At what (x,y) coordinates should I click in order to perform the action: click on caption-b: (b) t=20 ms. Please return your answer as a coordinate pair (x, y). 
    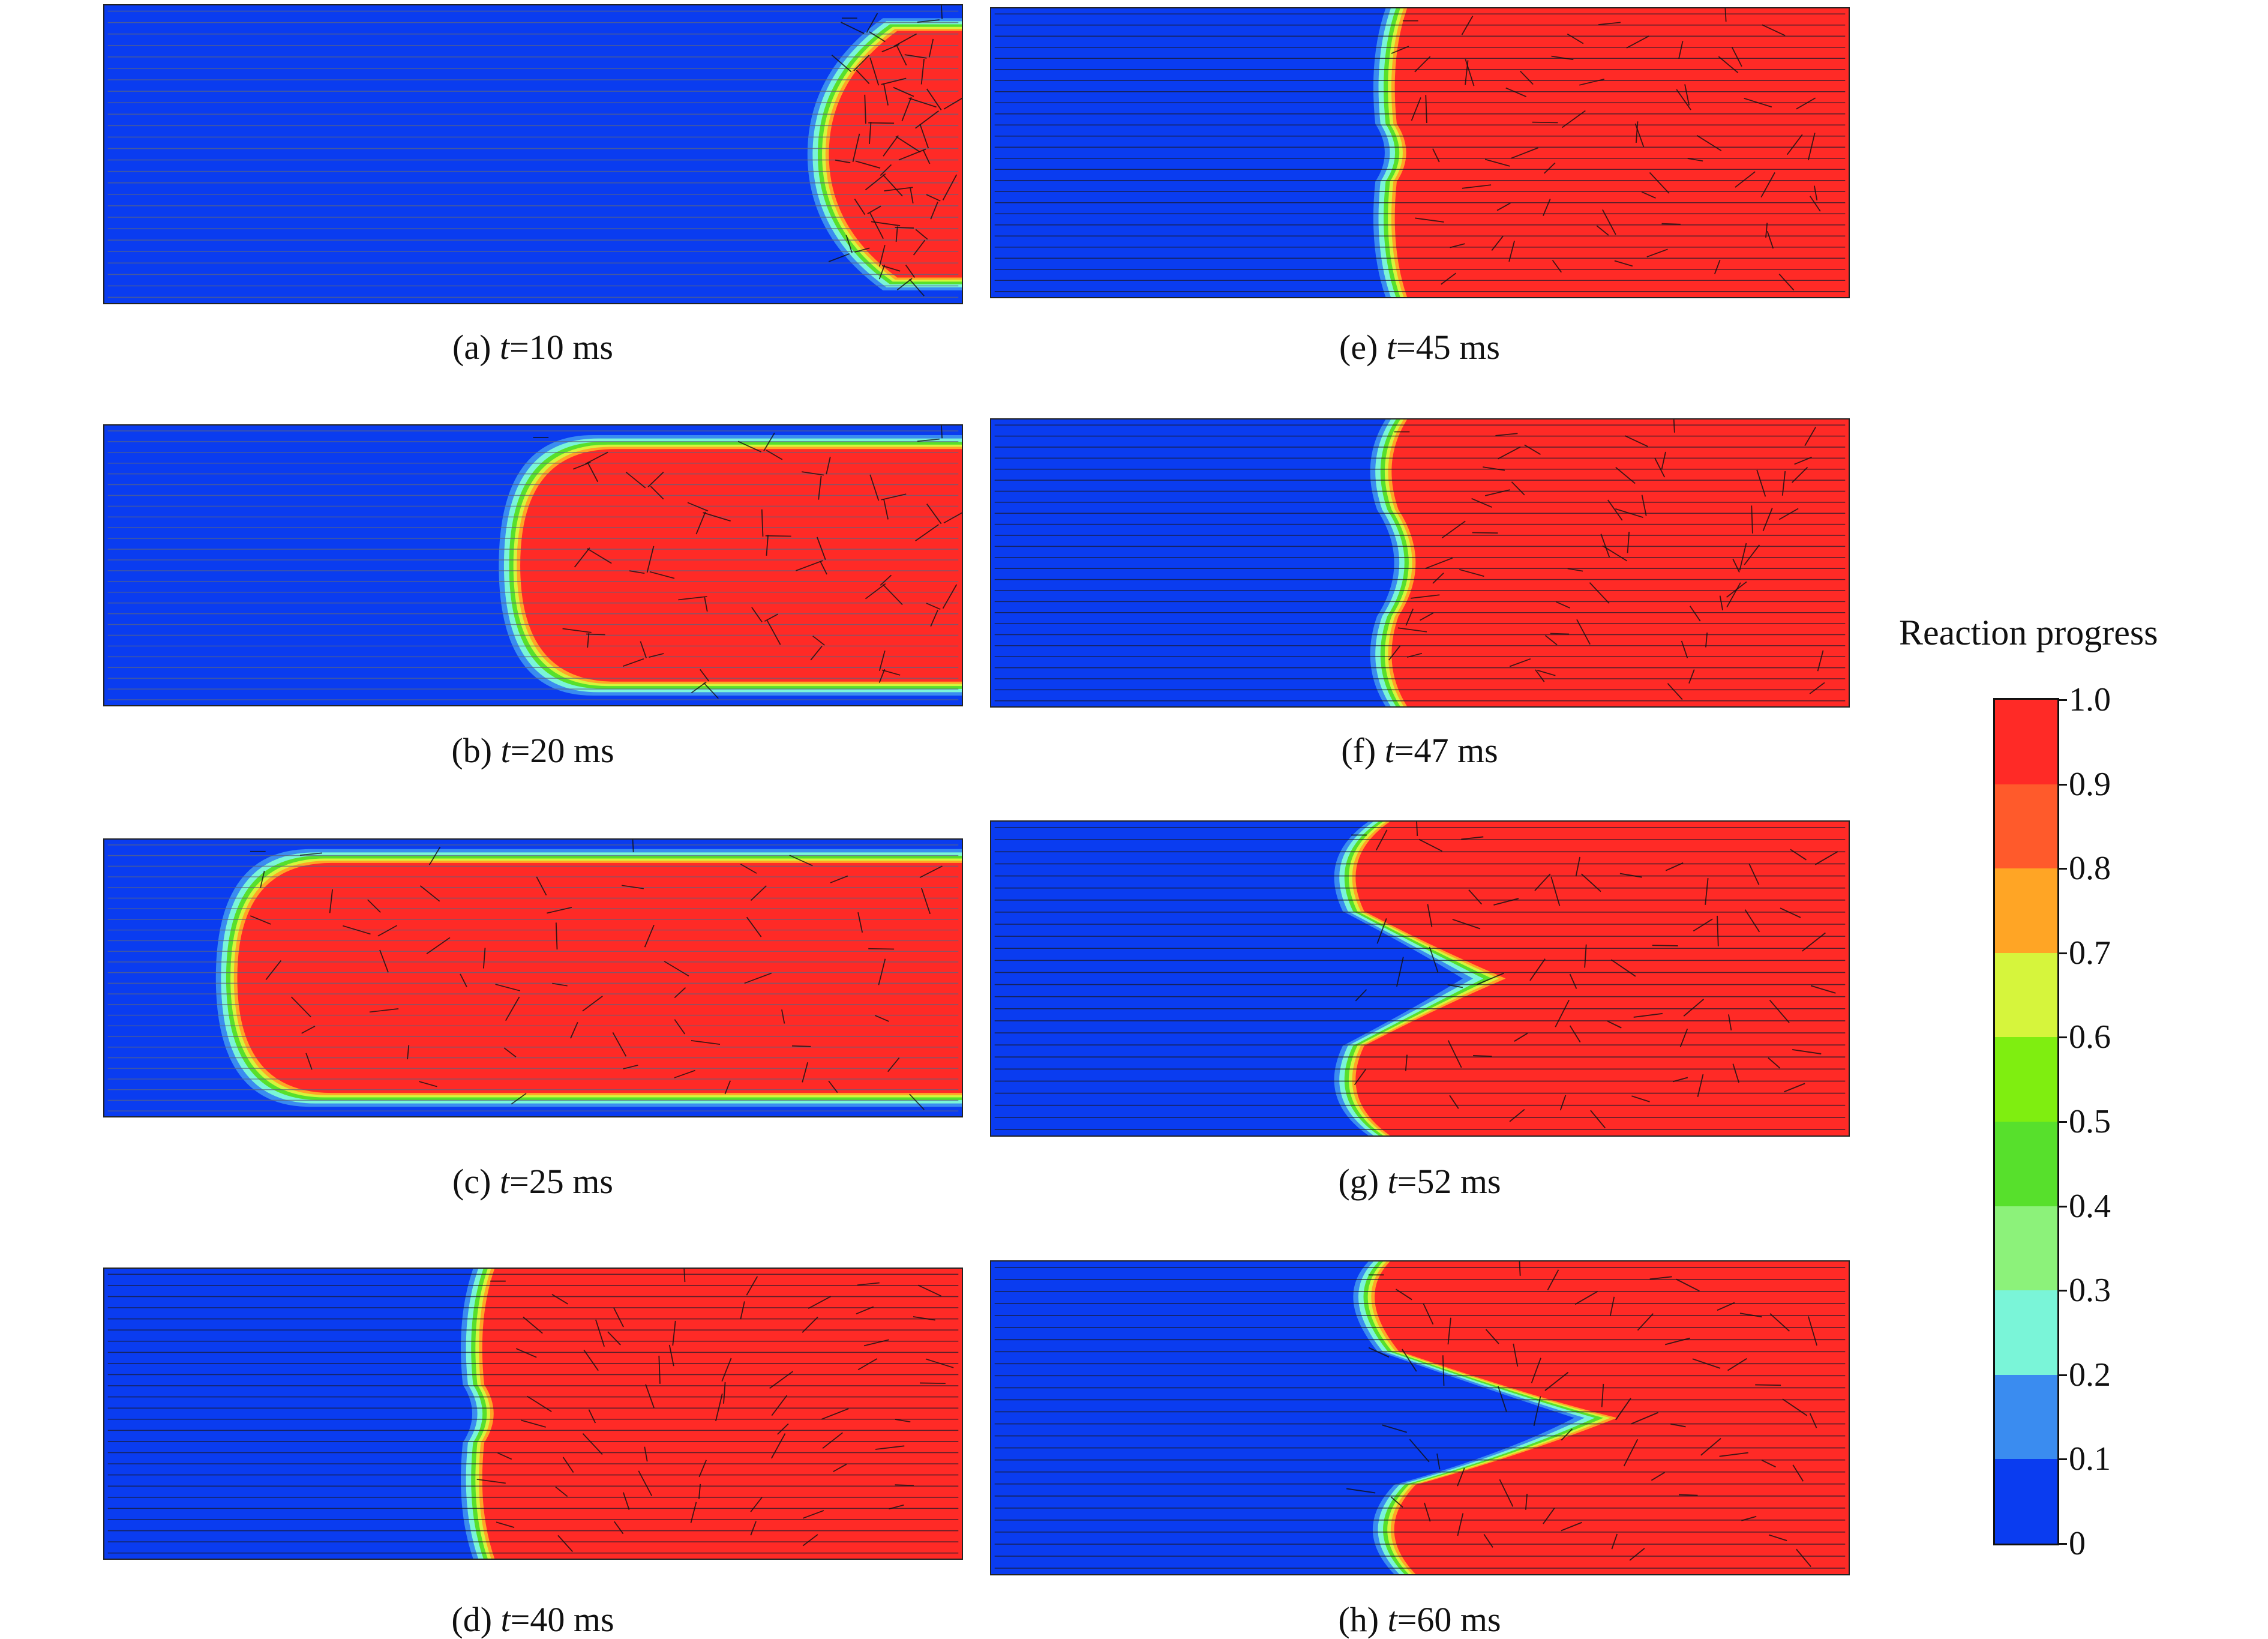
    Looking at the image, I should click on (532, 750).